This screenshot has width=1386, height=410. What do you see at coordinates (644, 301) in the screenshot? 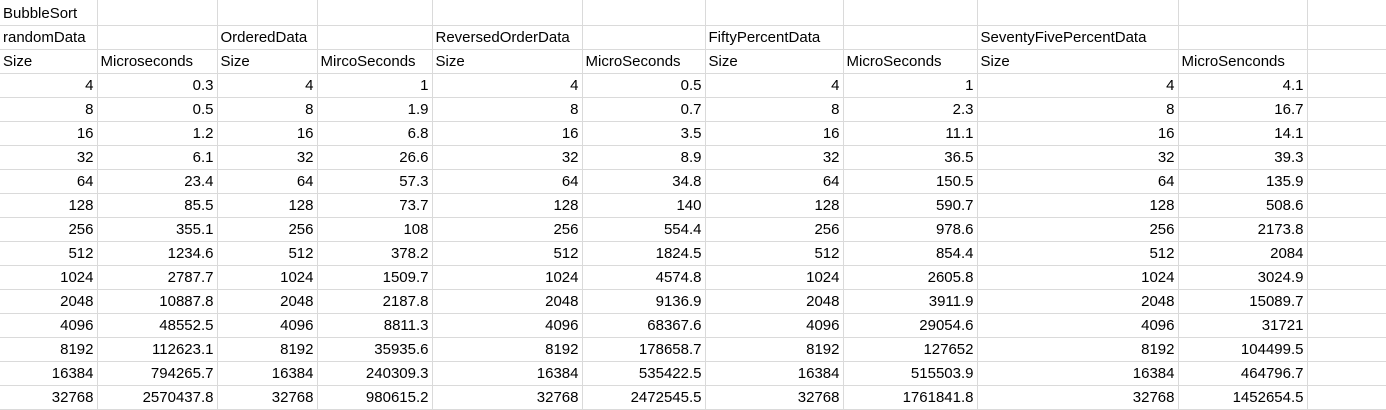
I see `cell-microseconds: 9136.9` at bounding box center [644, 301].